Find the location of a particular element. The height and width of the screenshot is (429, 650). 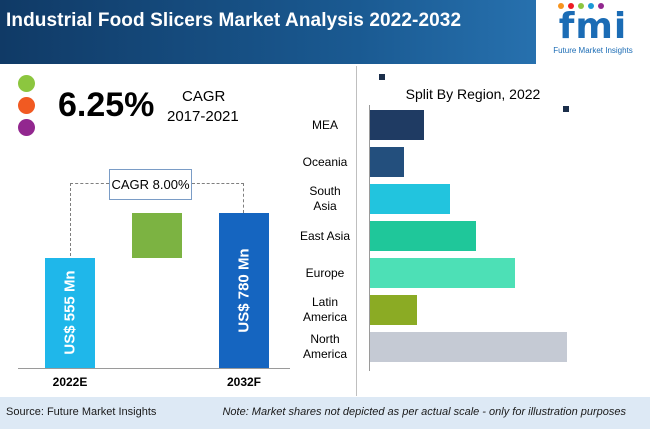

legend-dot-orange is located at coordinates (26, 105).